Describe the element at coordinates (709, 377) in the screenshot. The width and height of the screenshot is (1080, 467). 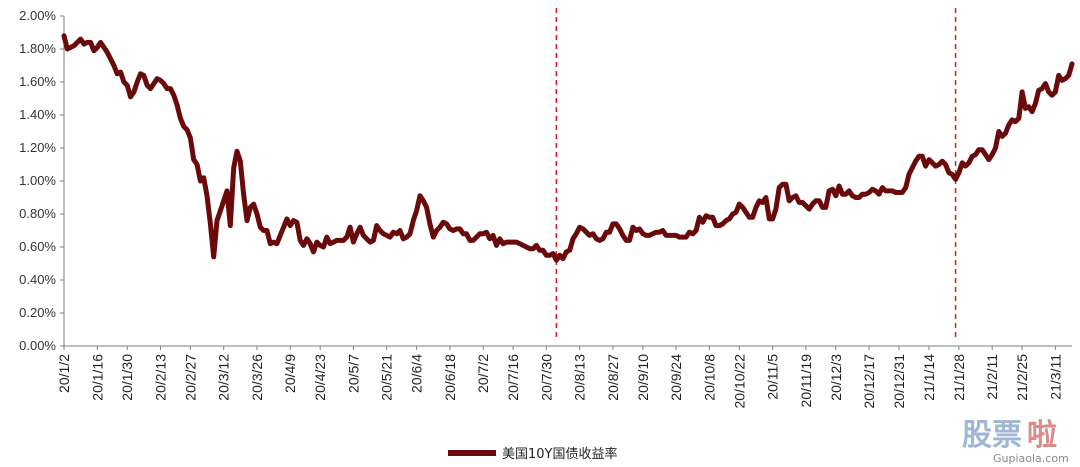
I see `x-tick-label: 20/10/8` at that location.